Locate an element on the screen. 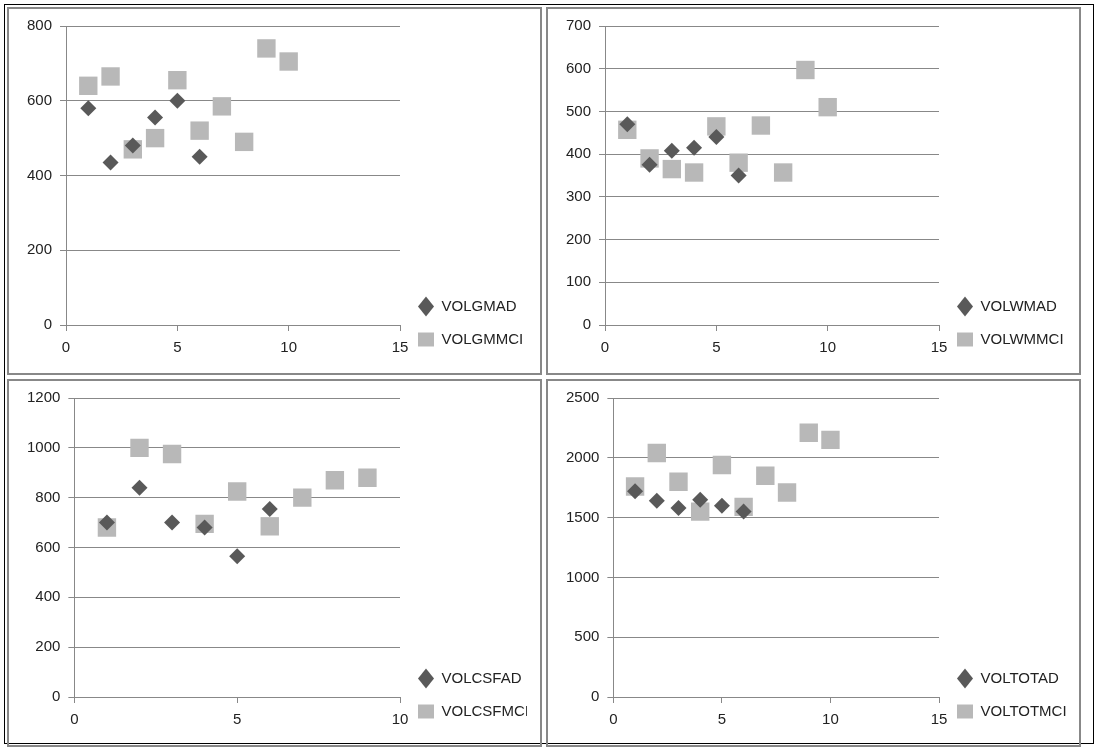 Image resolution: width=1102 pixels, height=750 pixels. y-tick-label: 2500 is located at coordinates (582, 397).